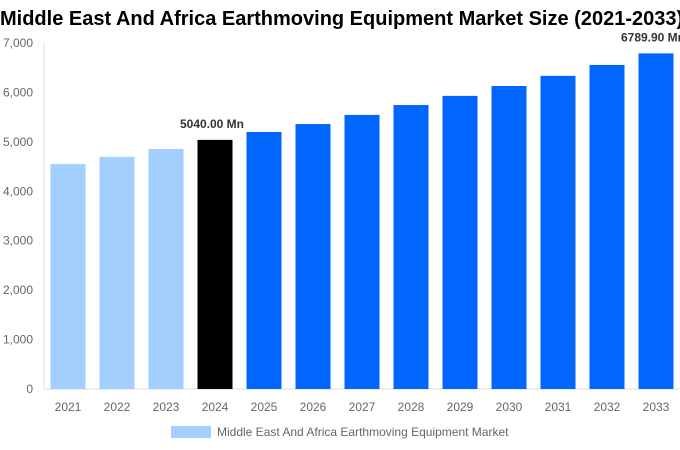 This screenshot has height=450, width=680. I want to click on data-label: 6789.90 Mn, so click(650, 37).